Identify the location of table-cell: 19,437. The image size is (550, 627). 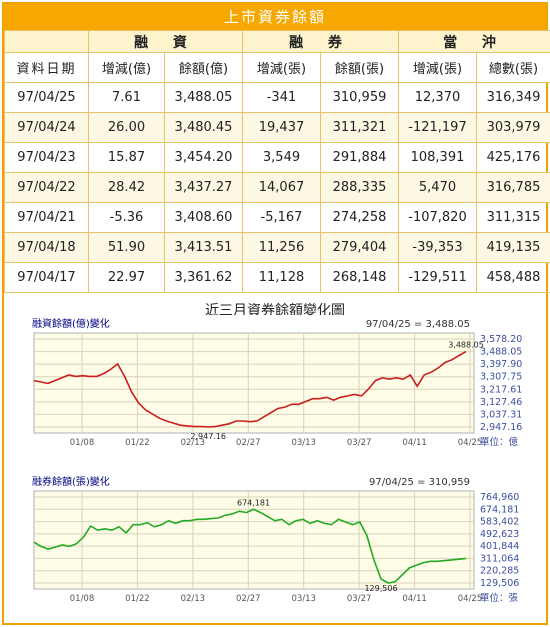
(281, 127).